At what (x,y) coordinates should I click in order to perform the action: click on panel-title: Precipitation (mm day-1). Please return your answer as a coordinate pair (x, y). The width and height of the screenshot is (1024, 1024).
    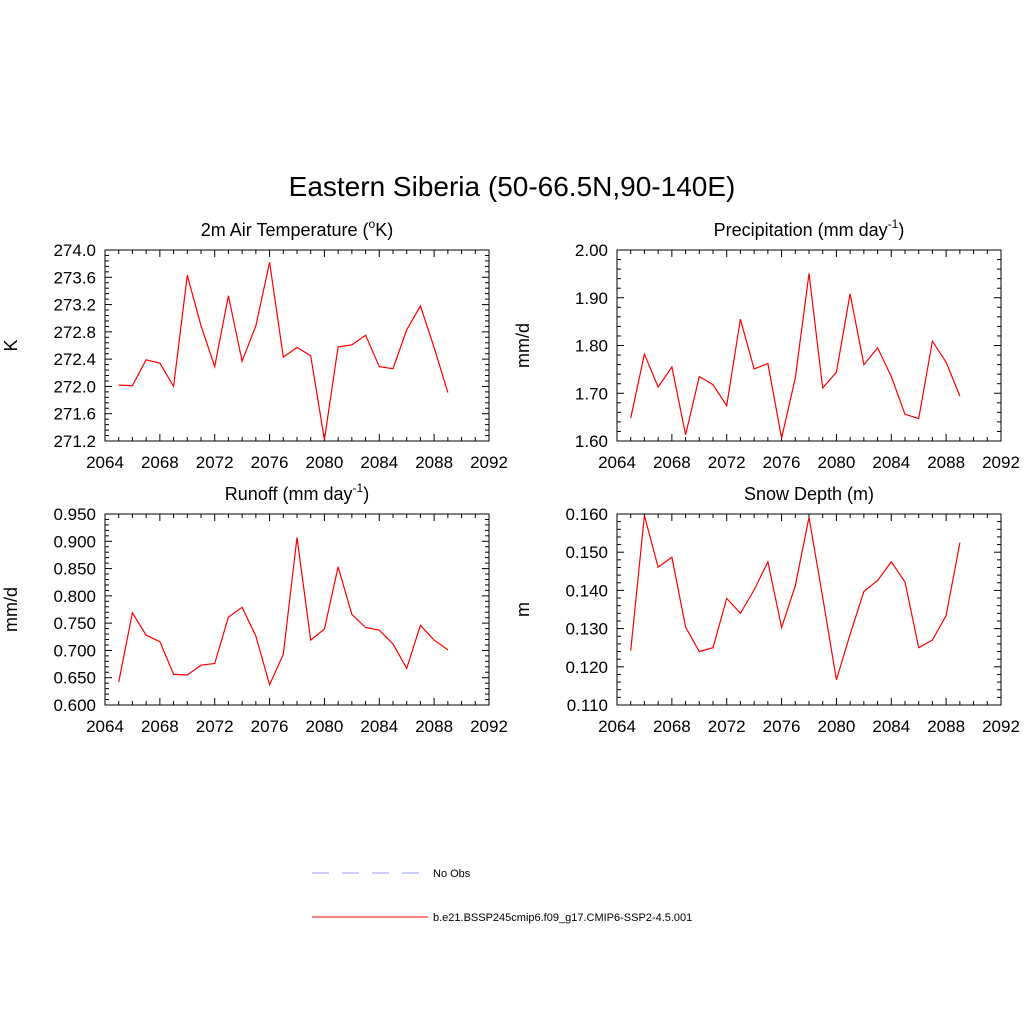
    Looking at the image, I should click on (809, 228).